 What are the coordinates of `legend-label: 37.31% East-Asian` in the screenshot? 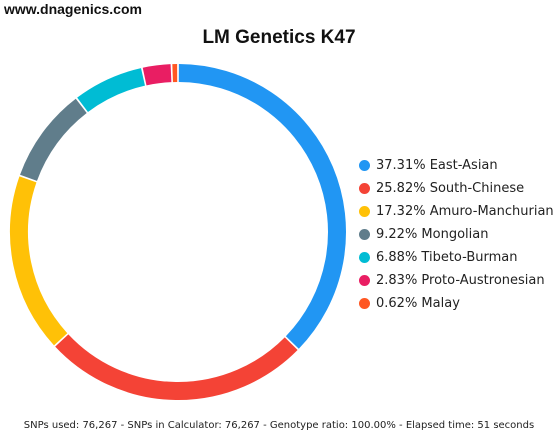 It's located at (437, 165).